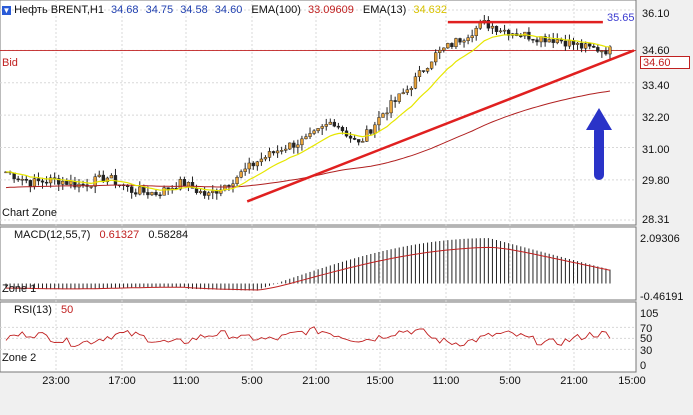 The width and height of the screenshot is (693, 415). I want to click on time-tick: 23:00, so click(56, 381).